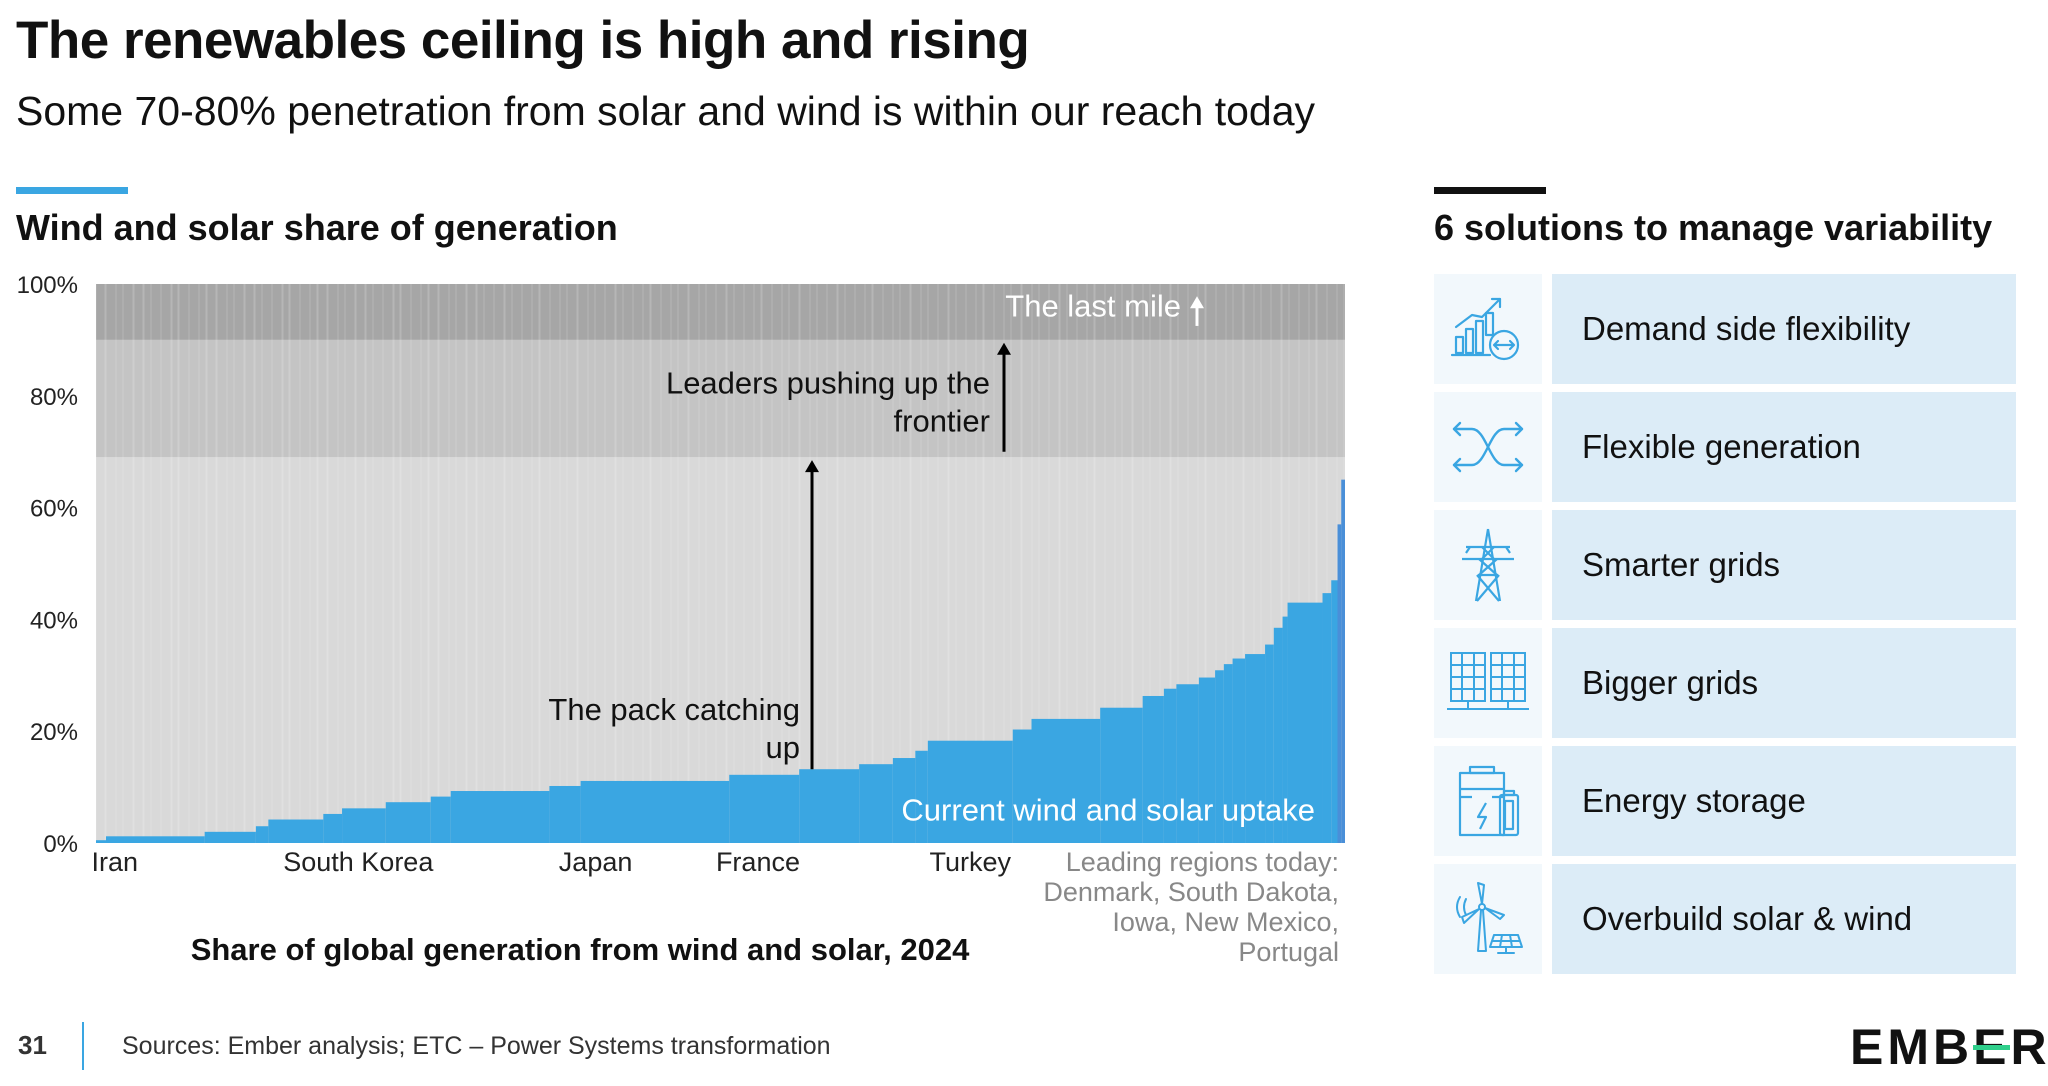 This screenshot has width=2048, height=1086. I want to click on chart-section-title: Wind and solar share of generation, so click(317, 227).